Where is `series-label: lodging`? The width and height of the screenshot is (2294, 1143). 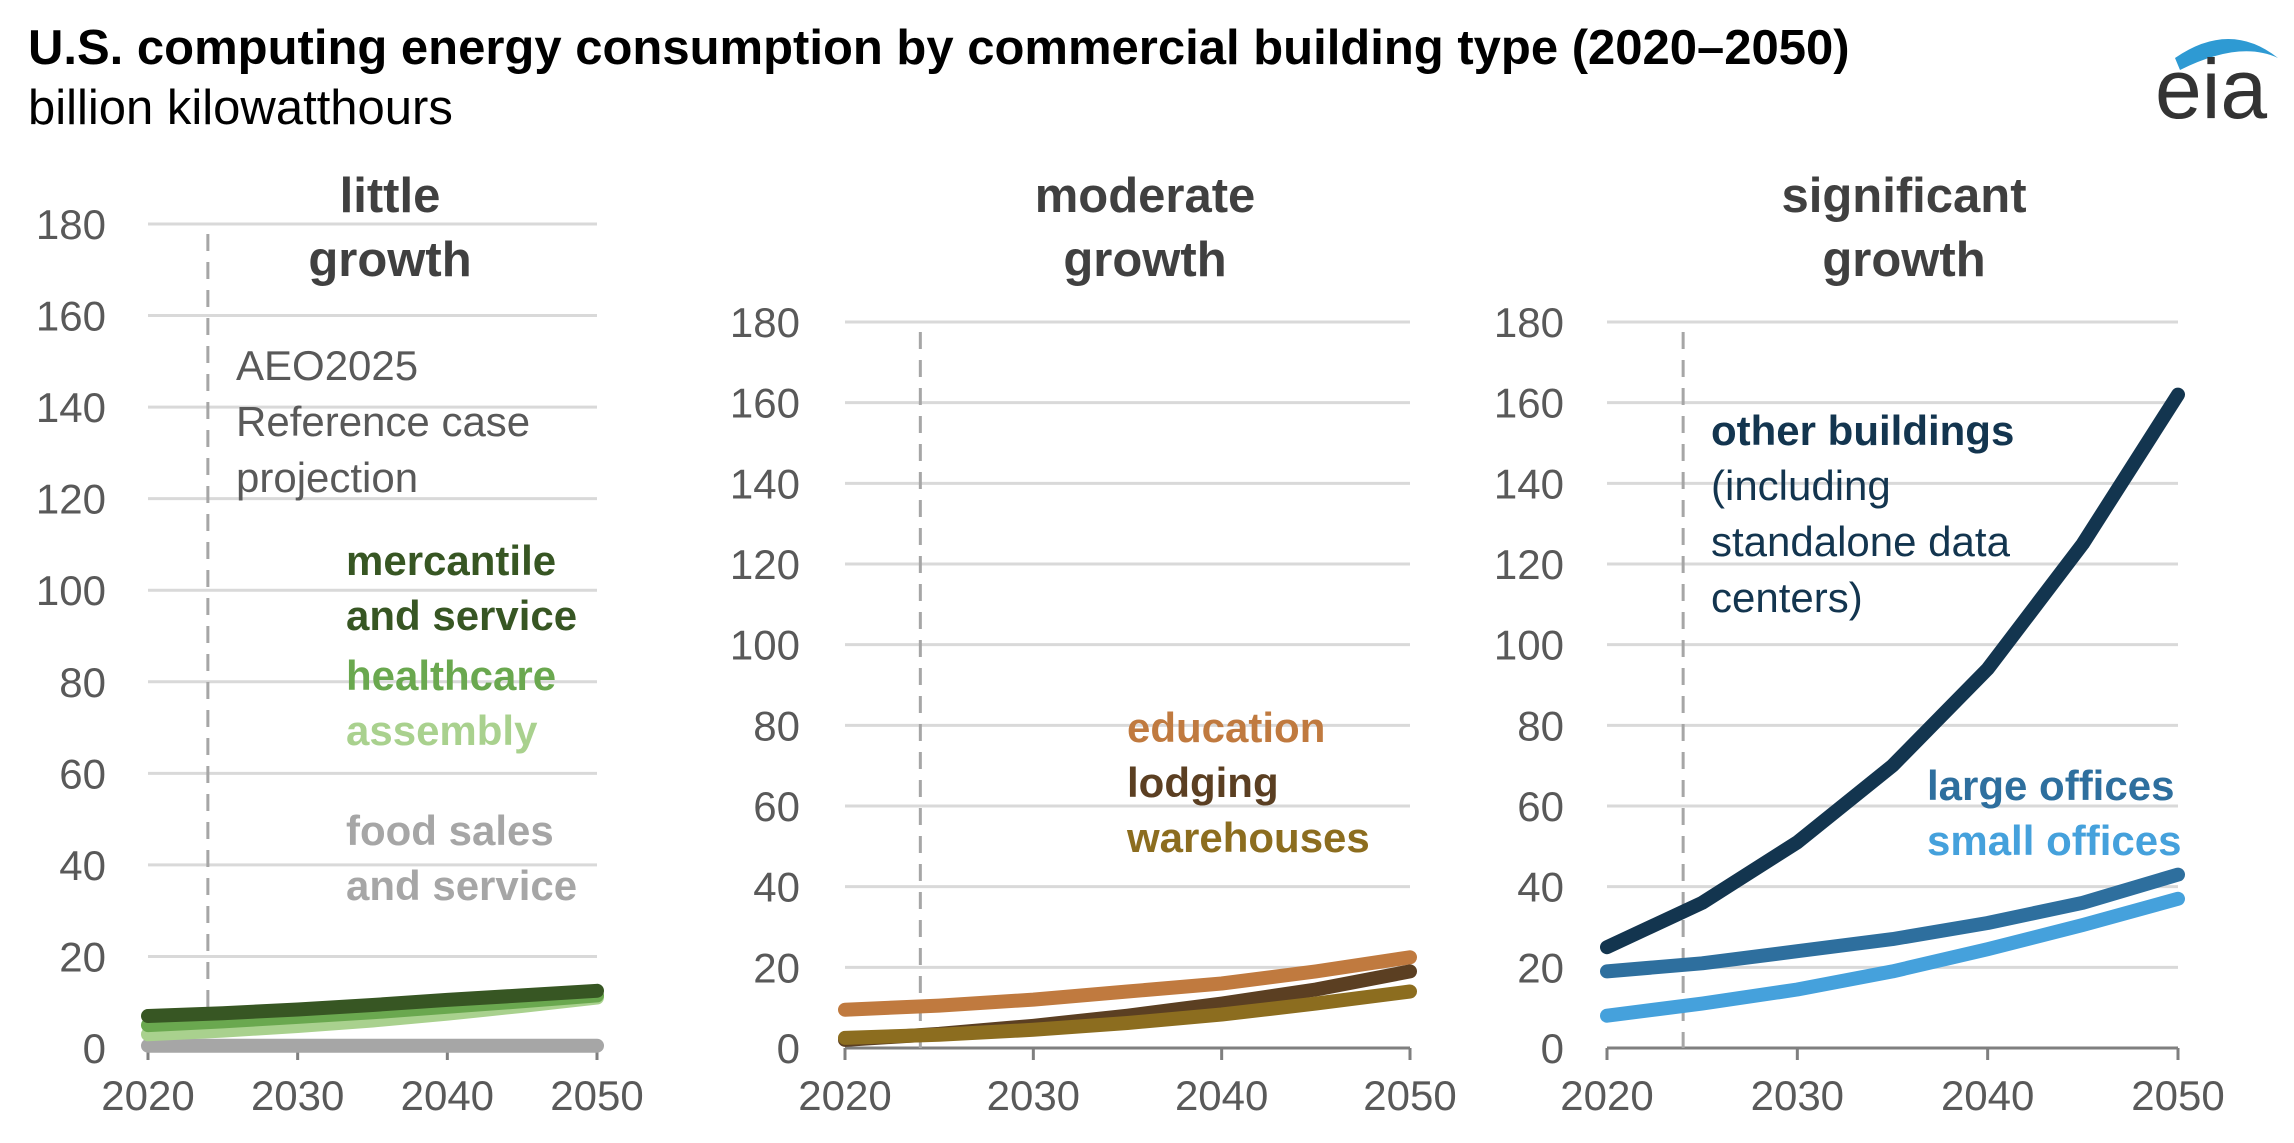 series-label: lodging is located at coordinates (1203, 782).